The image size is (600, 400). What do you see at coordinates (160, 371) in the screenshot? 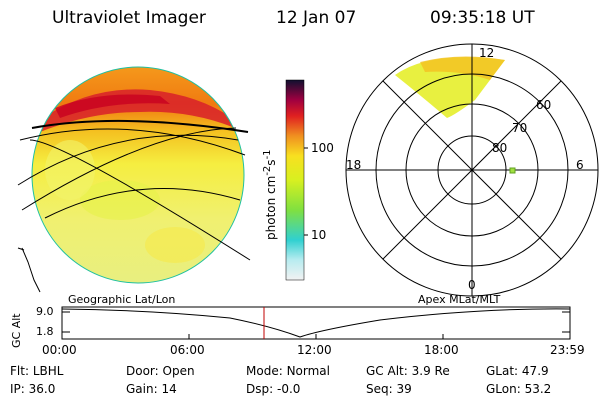
I see `footer-door: Door: Open` at bounding box center [160, 371].